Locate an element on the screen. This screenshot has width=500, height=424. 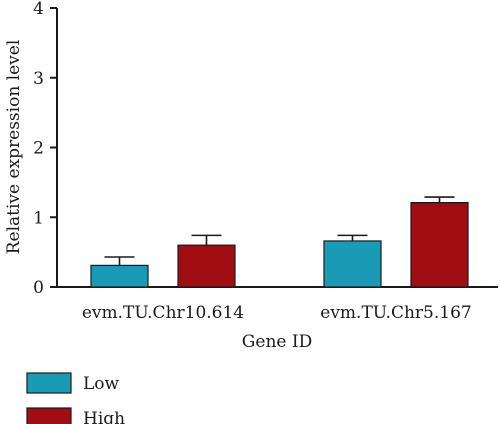
legend-swatch-high is located at coordinates (49, 415).